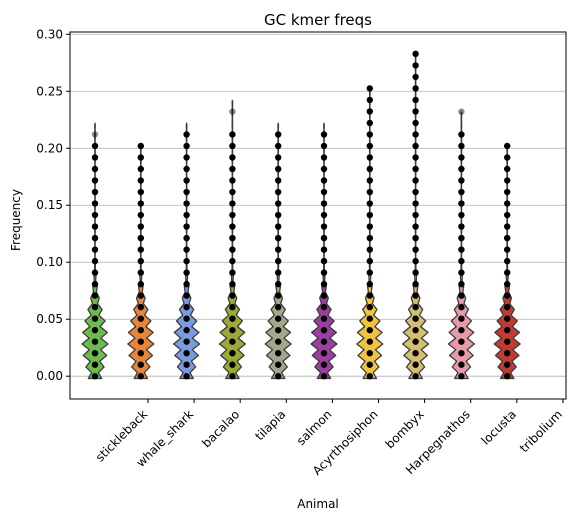 This screenshot has width=576, height=525. I want to click on y-tick-label: 0.15, so click(49, 205).